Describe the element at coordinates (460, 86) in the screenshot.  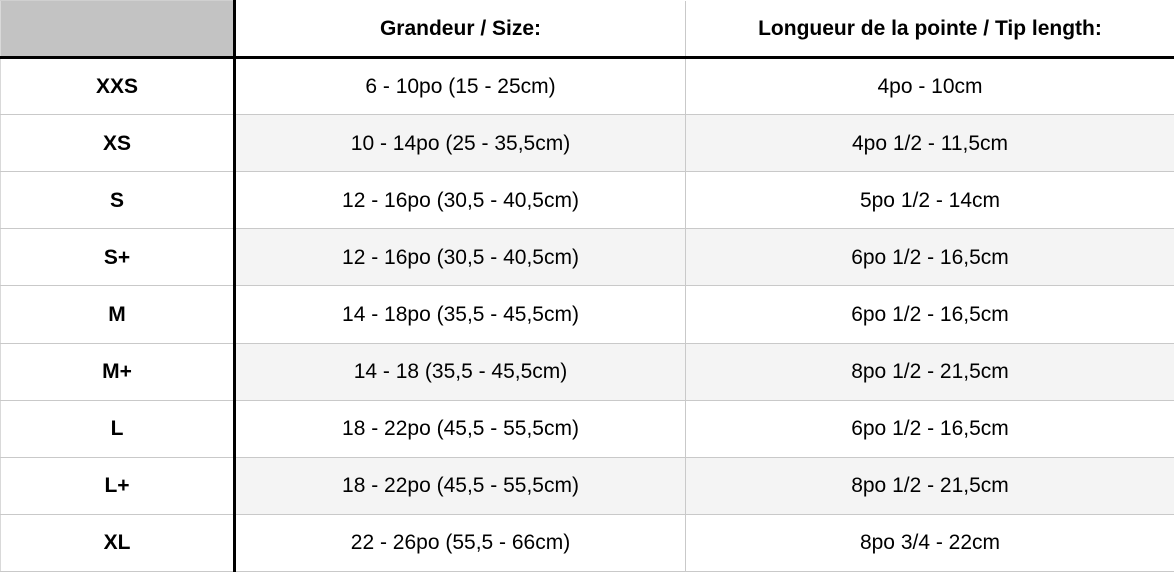
I see `cell-length: 6 - 10po (15 - 25cm)` at that location.